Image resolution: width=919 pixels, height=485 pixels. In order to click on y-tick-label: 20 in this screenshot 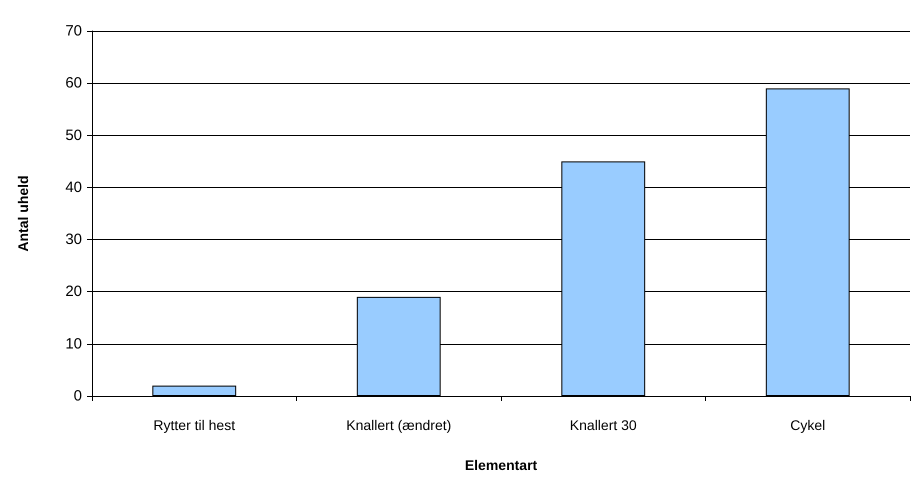, I will do `click(73, 291)`.